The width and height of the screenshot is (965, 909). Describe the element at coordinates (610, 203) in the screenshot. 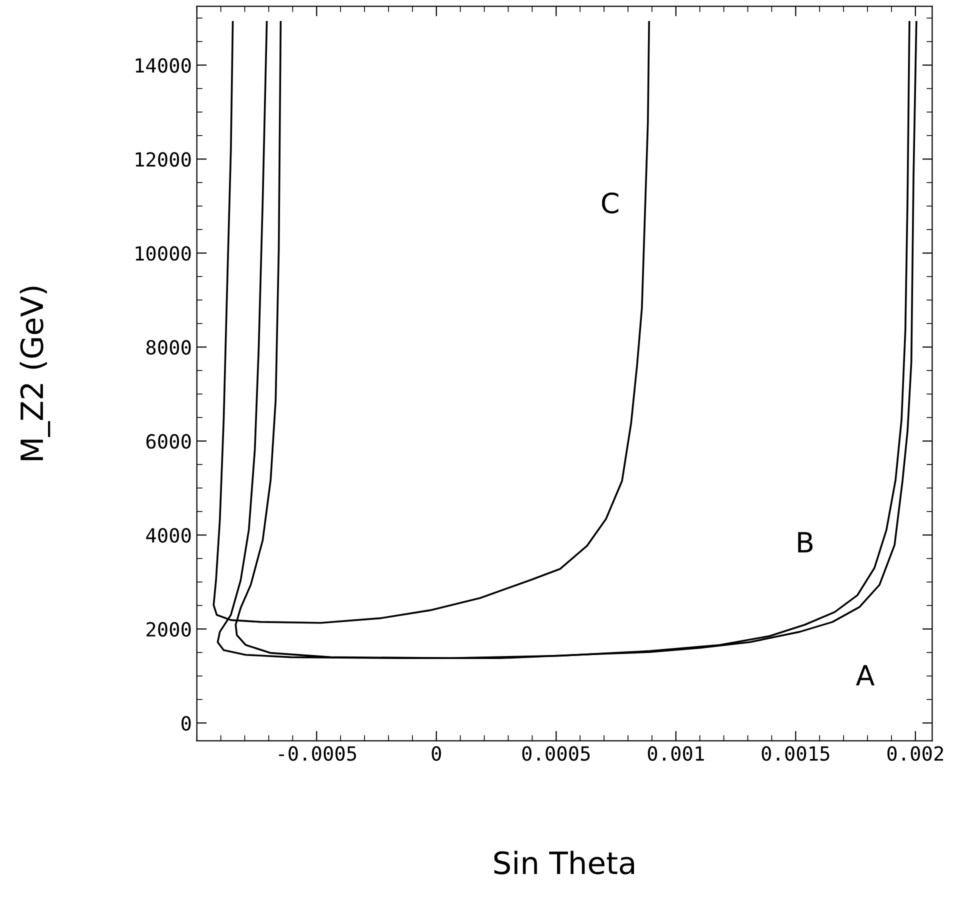

I see `annotation: C` at that location.